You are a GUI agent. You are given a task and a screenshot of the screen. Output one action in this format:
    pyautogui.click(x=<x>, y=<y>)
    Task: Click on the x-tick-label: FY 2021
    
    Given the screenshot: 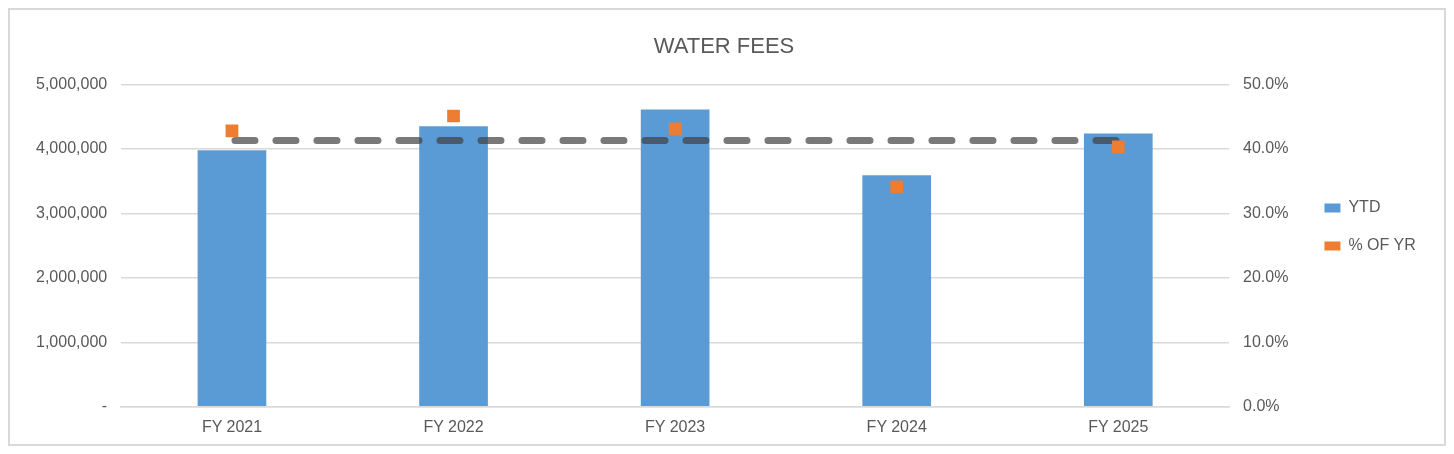 What is the action you would take?
    pyautogui.click(x=232, y=426)
    